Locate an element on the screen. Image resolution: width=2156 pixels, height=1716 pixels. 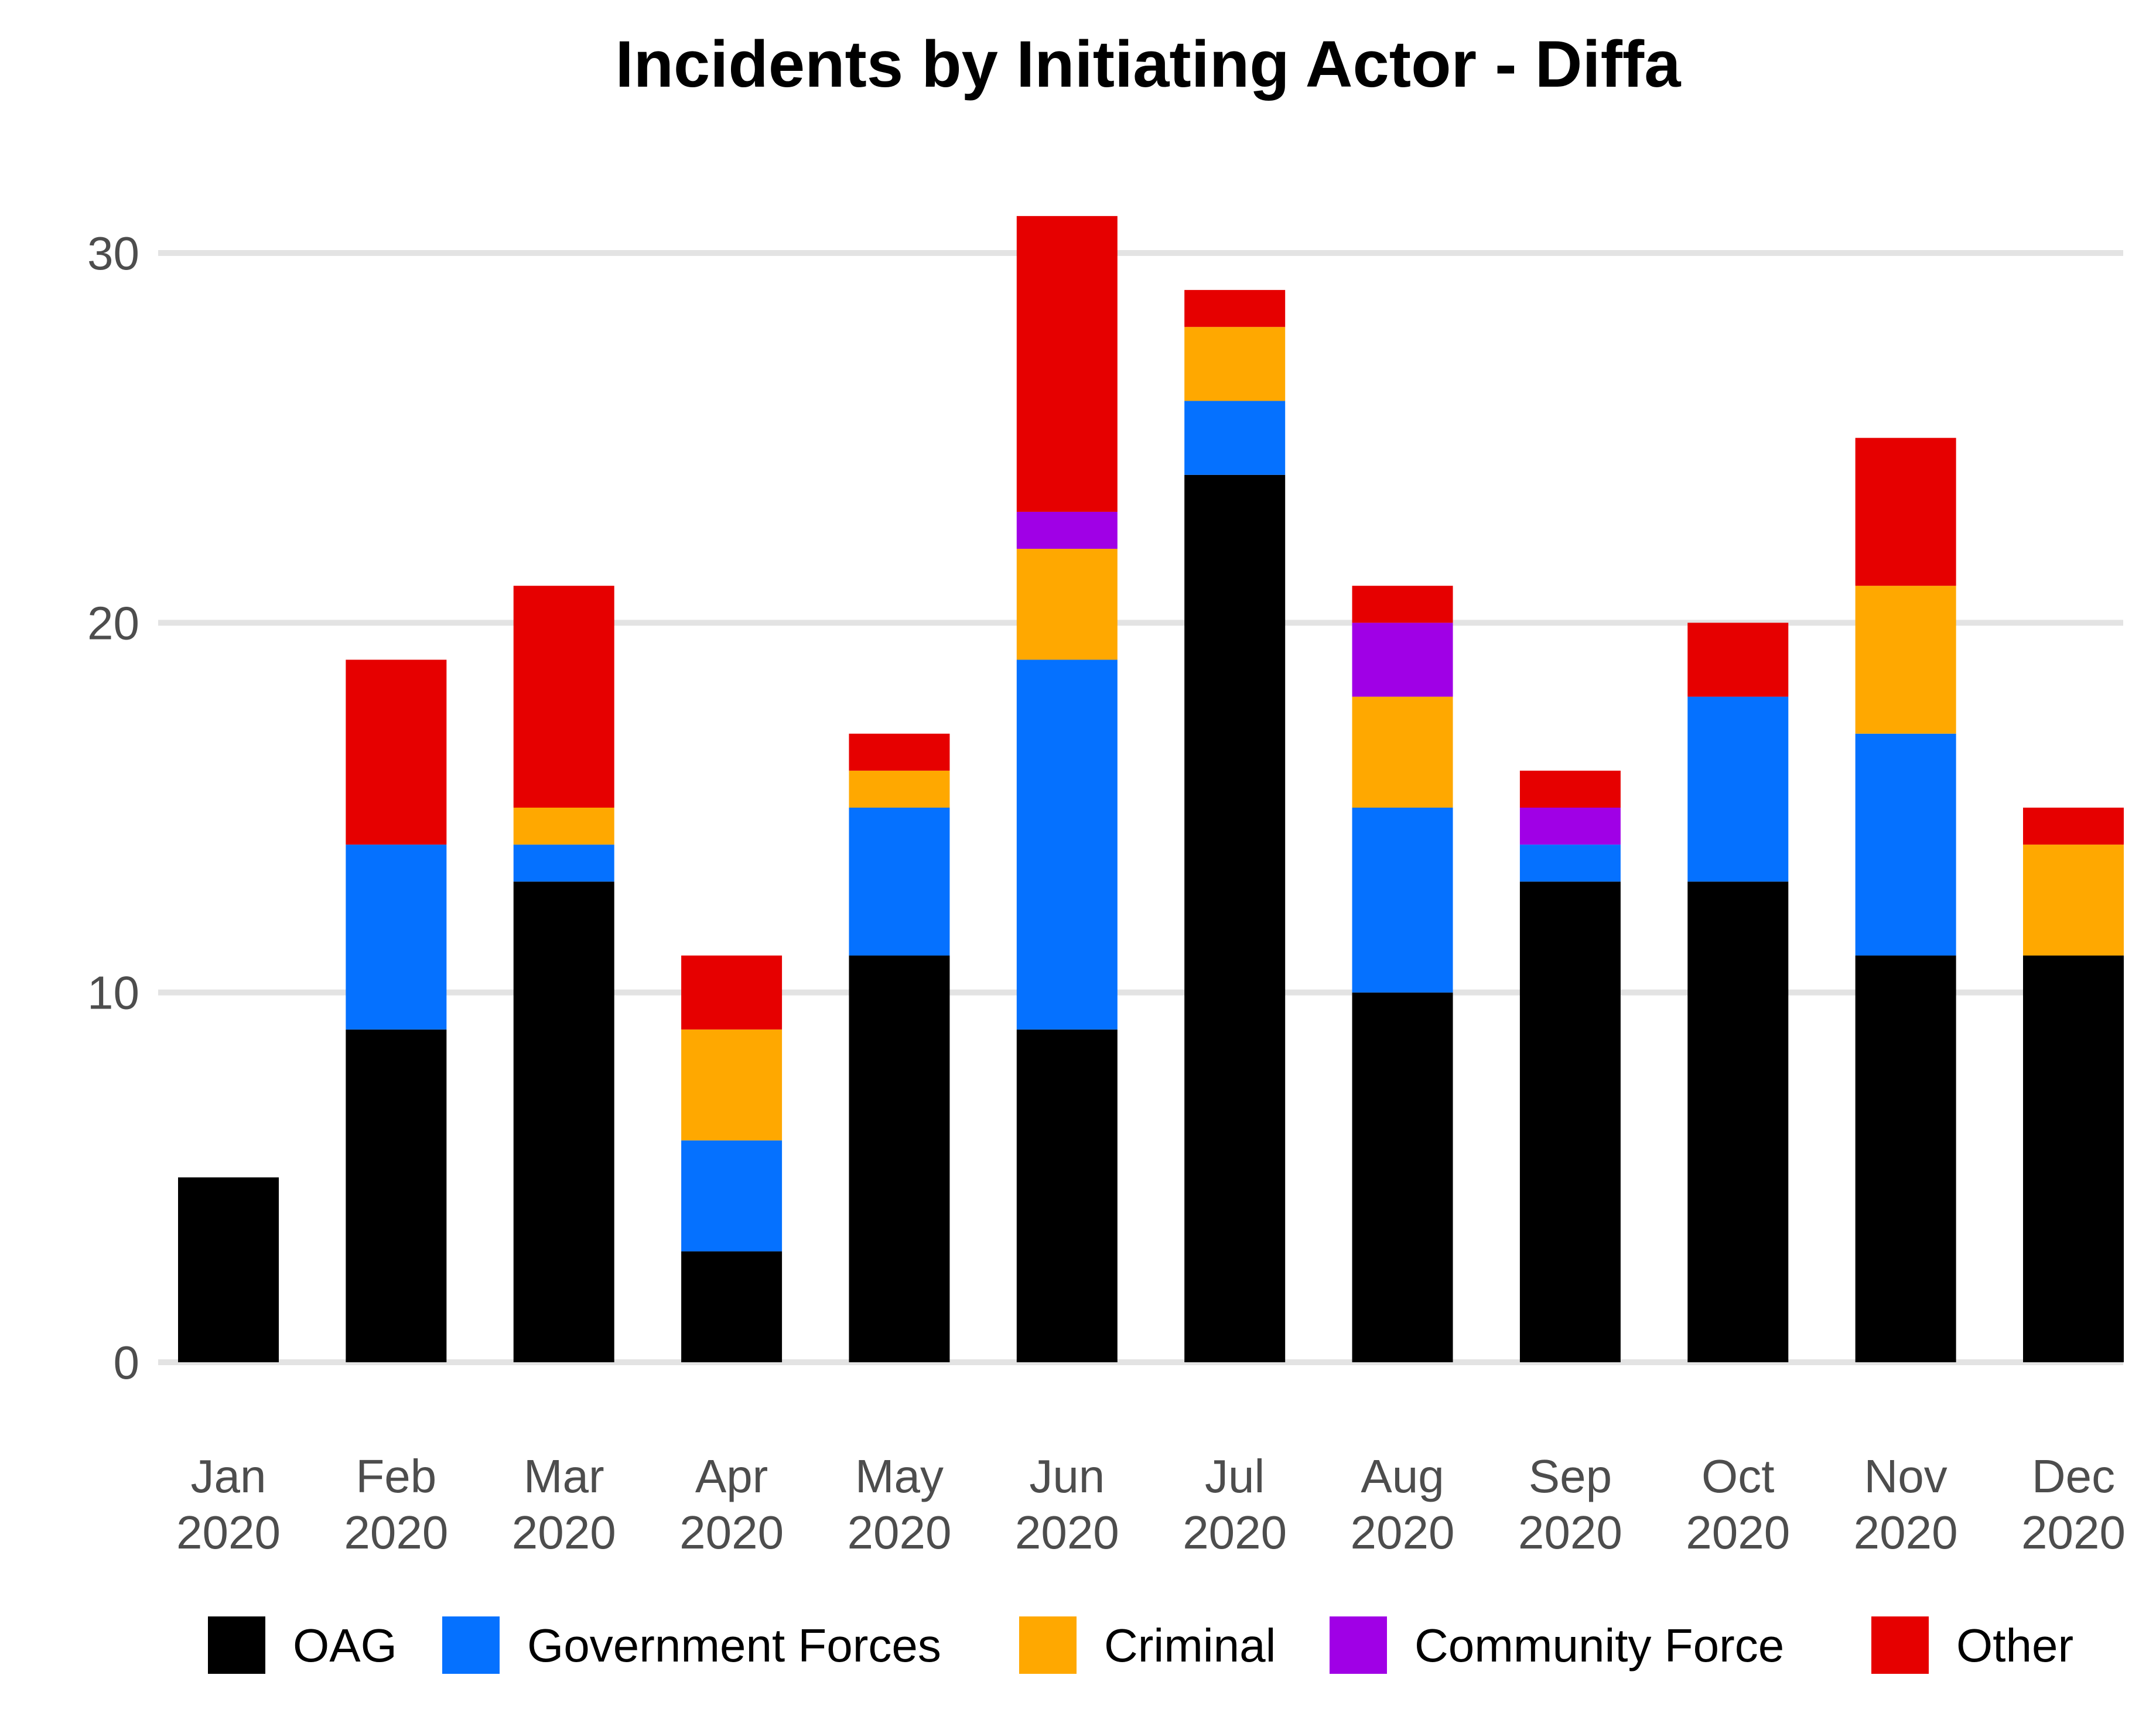
legend-label: Community Force is located at coordinates (1599, 1645).